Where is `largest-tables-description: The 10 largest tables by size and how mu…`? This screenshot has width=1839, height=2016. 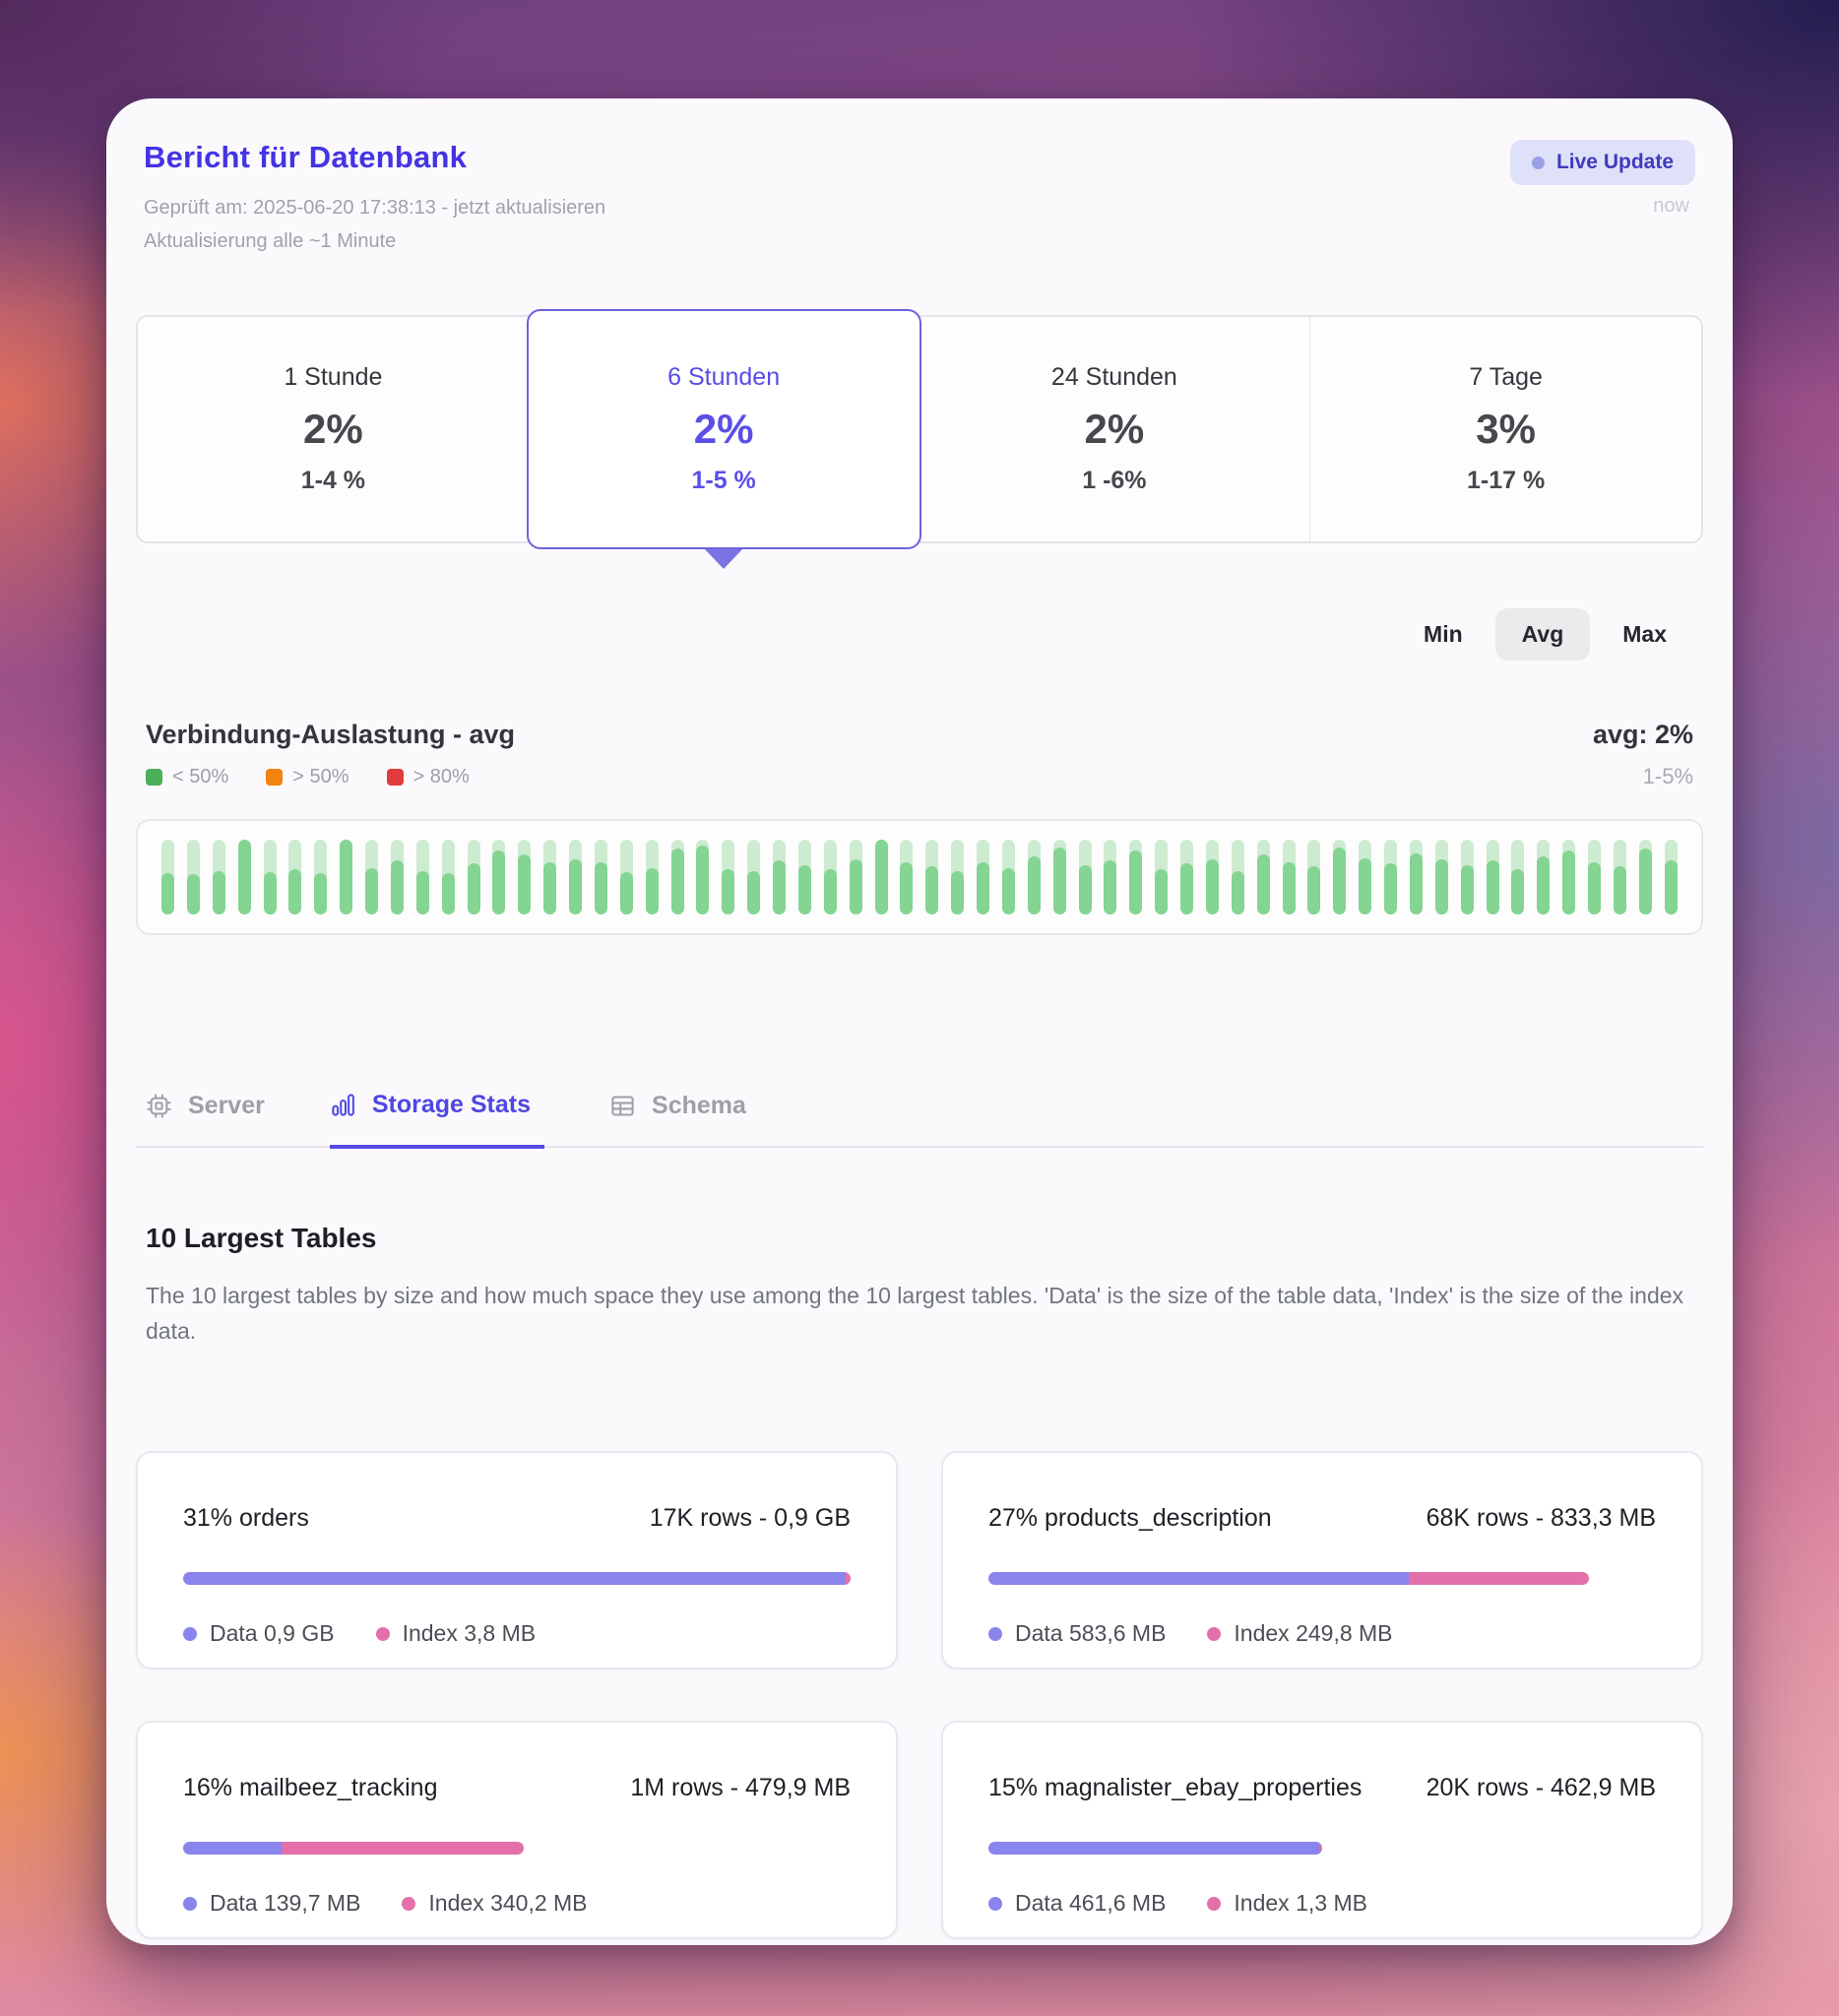 largest-tables-description: The 10 largest tables by size and how mu… is located at coordinates (915, 1313).